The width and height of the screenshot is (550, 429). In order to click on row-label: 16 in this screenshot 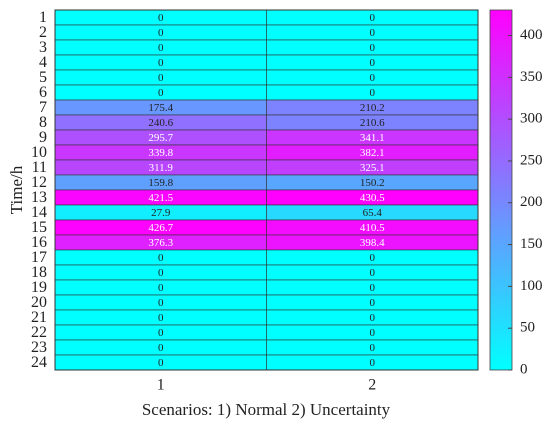, I will do `click(39, 242)`.